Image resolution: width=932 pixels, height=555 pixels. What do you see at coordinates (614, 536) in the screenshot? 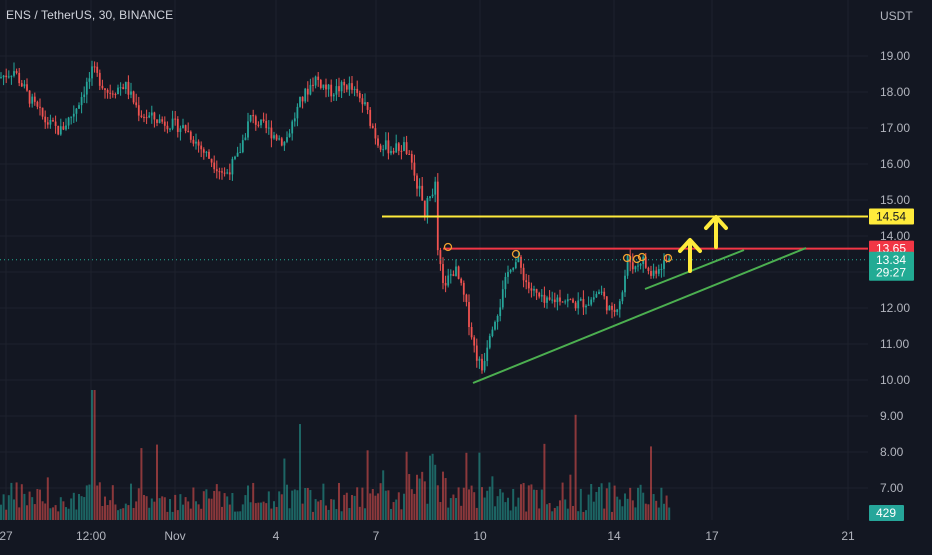
I see `time-tick-label: 14` at bounding box center [614, 536].